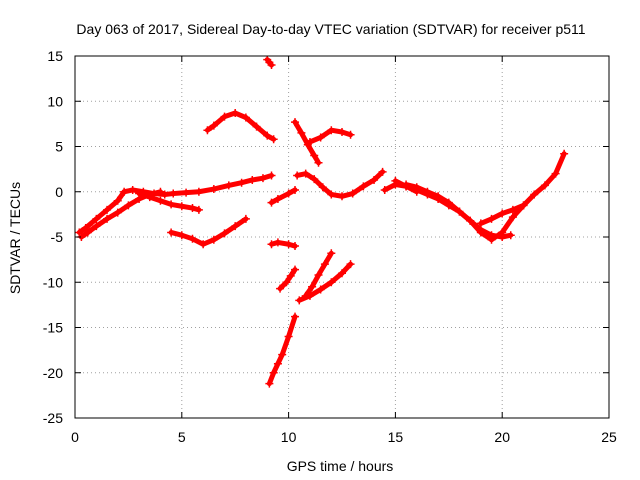  Describe the element at coordinates (53, 418) in the screenshot. I see `y-tick-label: -25` at that location.